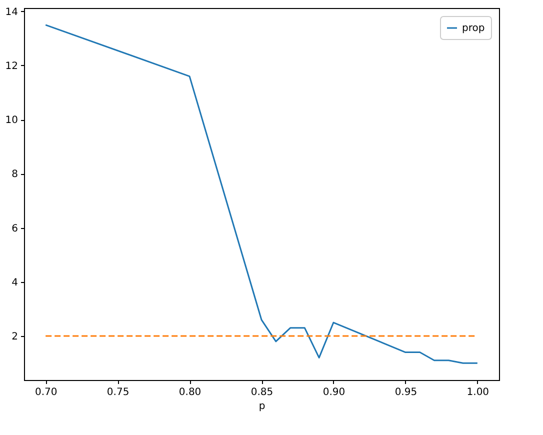 The height and width of the screenshot is (435, 543). What do you see at coordinates (46, 392) in the screenshot?
I see `x-tick-label: 0.70` at bounding box center [46, 392].